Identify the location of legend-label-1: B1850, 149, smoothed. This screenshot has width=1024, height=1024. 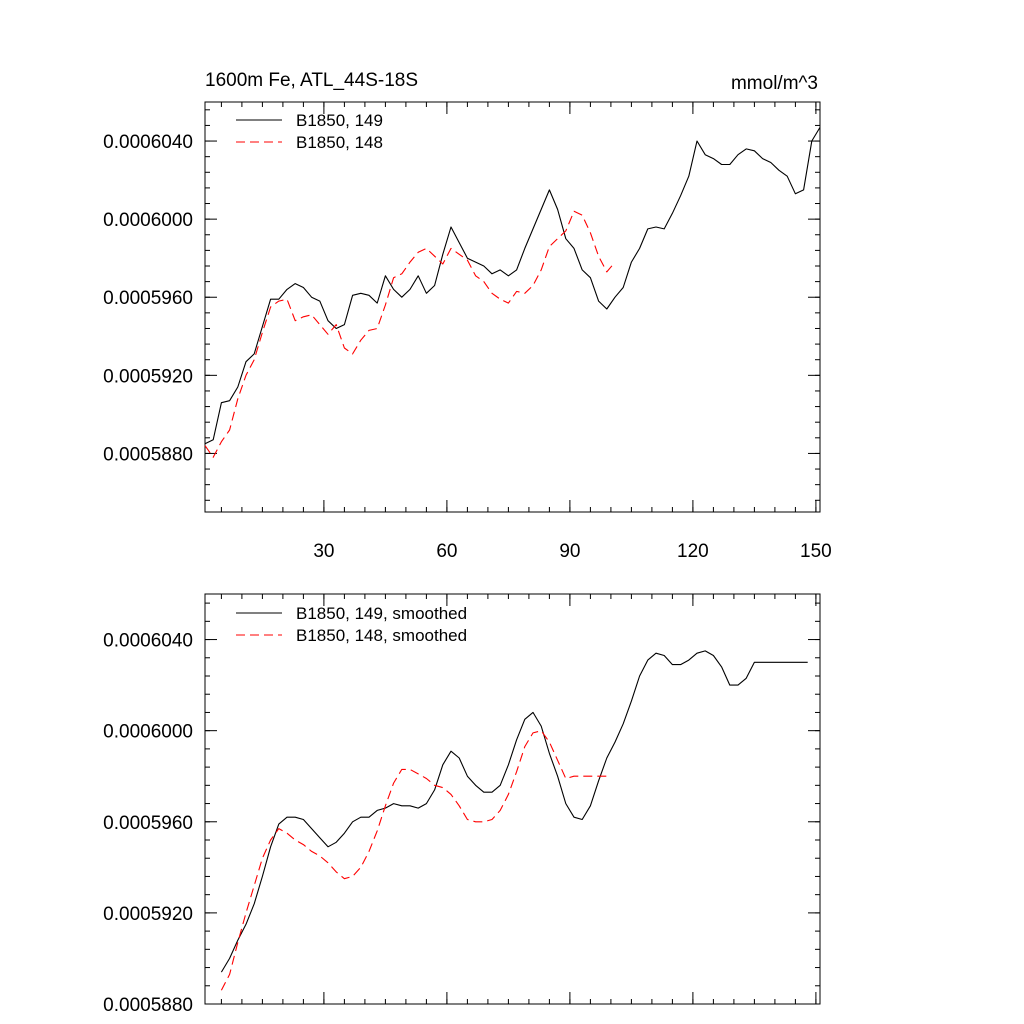
(381, 613).